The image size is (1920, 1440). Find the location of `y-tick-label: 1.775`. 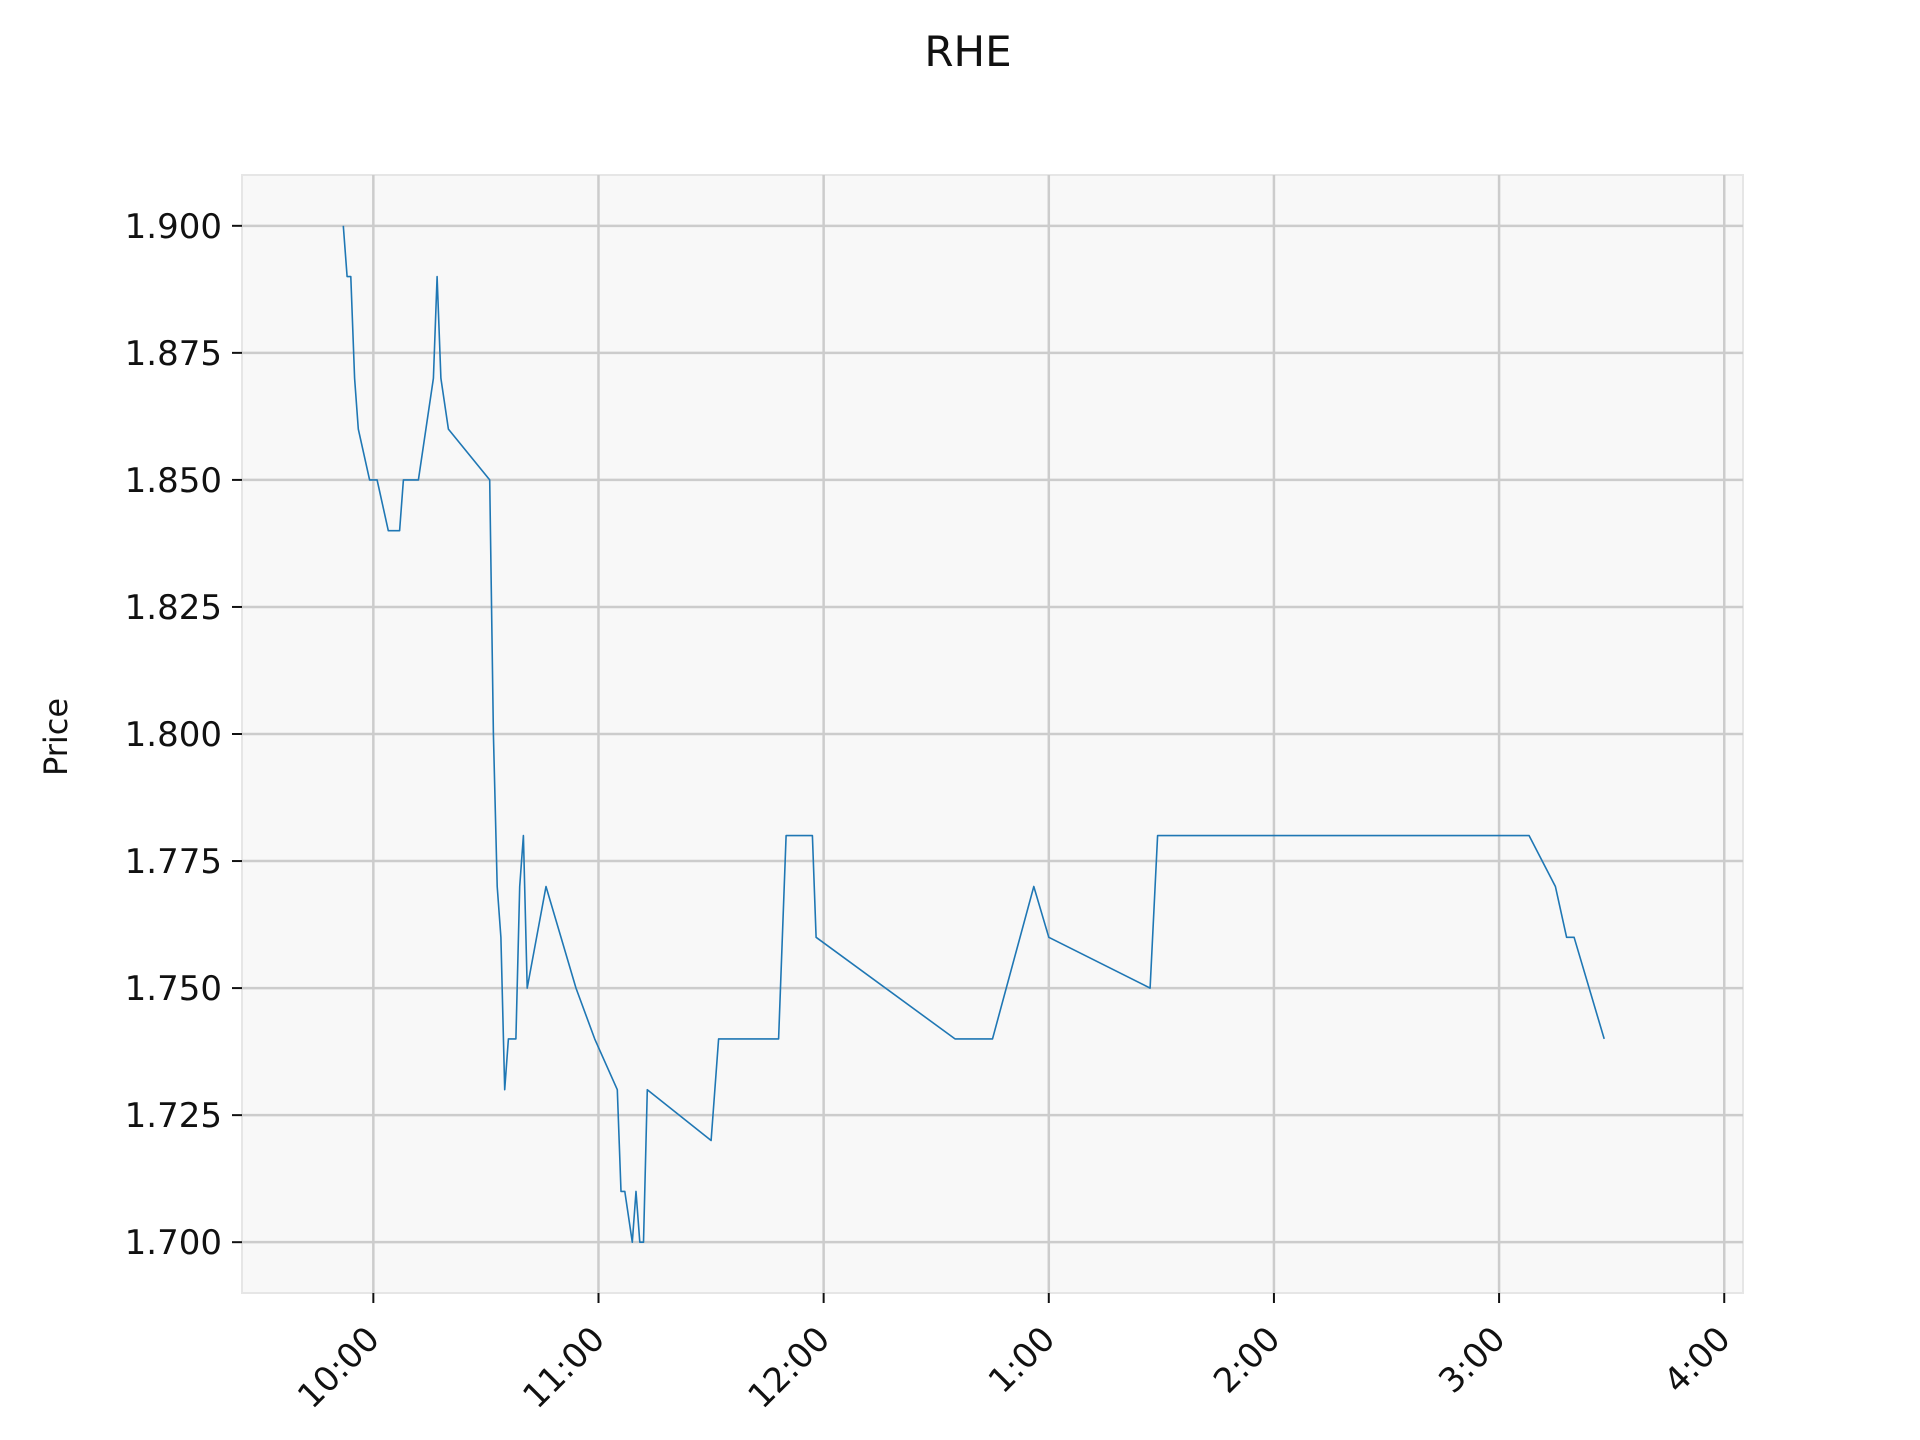

y-tick-label: 1.775 is located at coordinates (173, 862).